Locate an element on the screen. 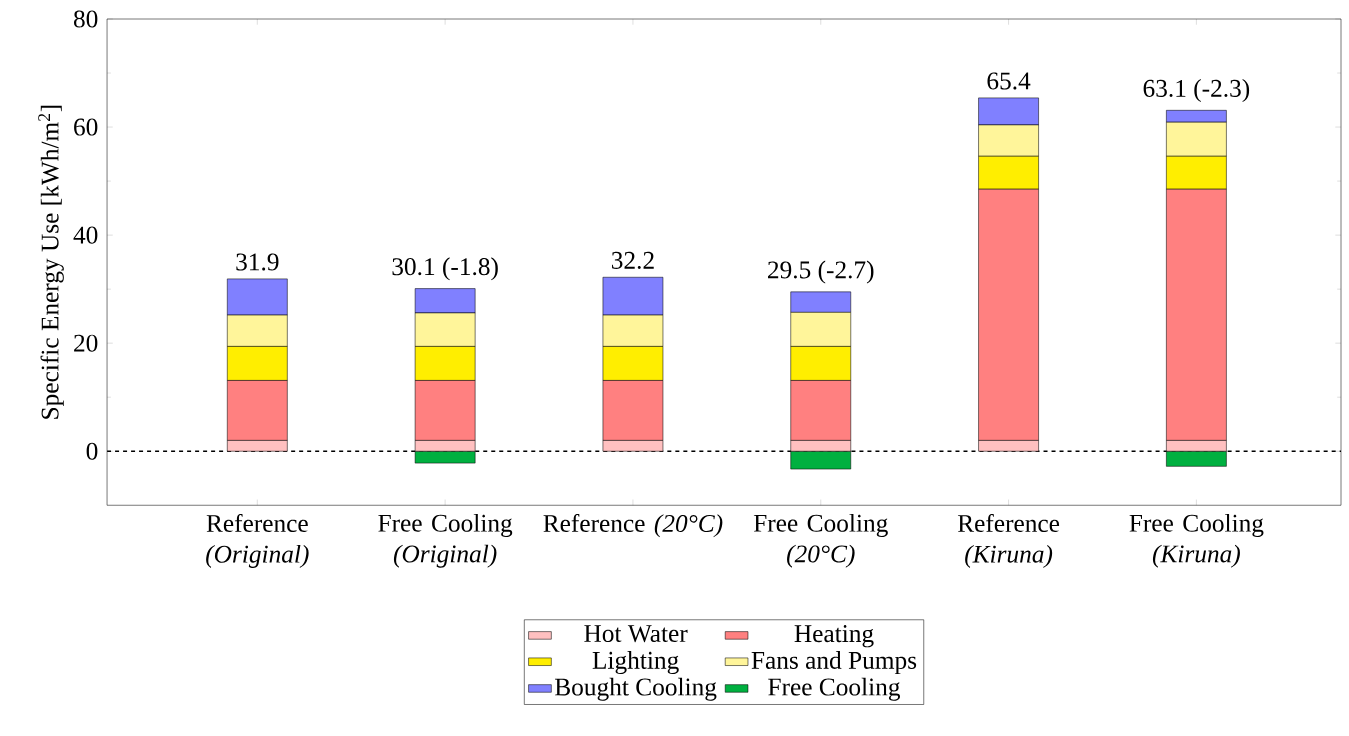  total-label: 63.1 (-2.3) is located at coordinates (1196, 90).